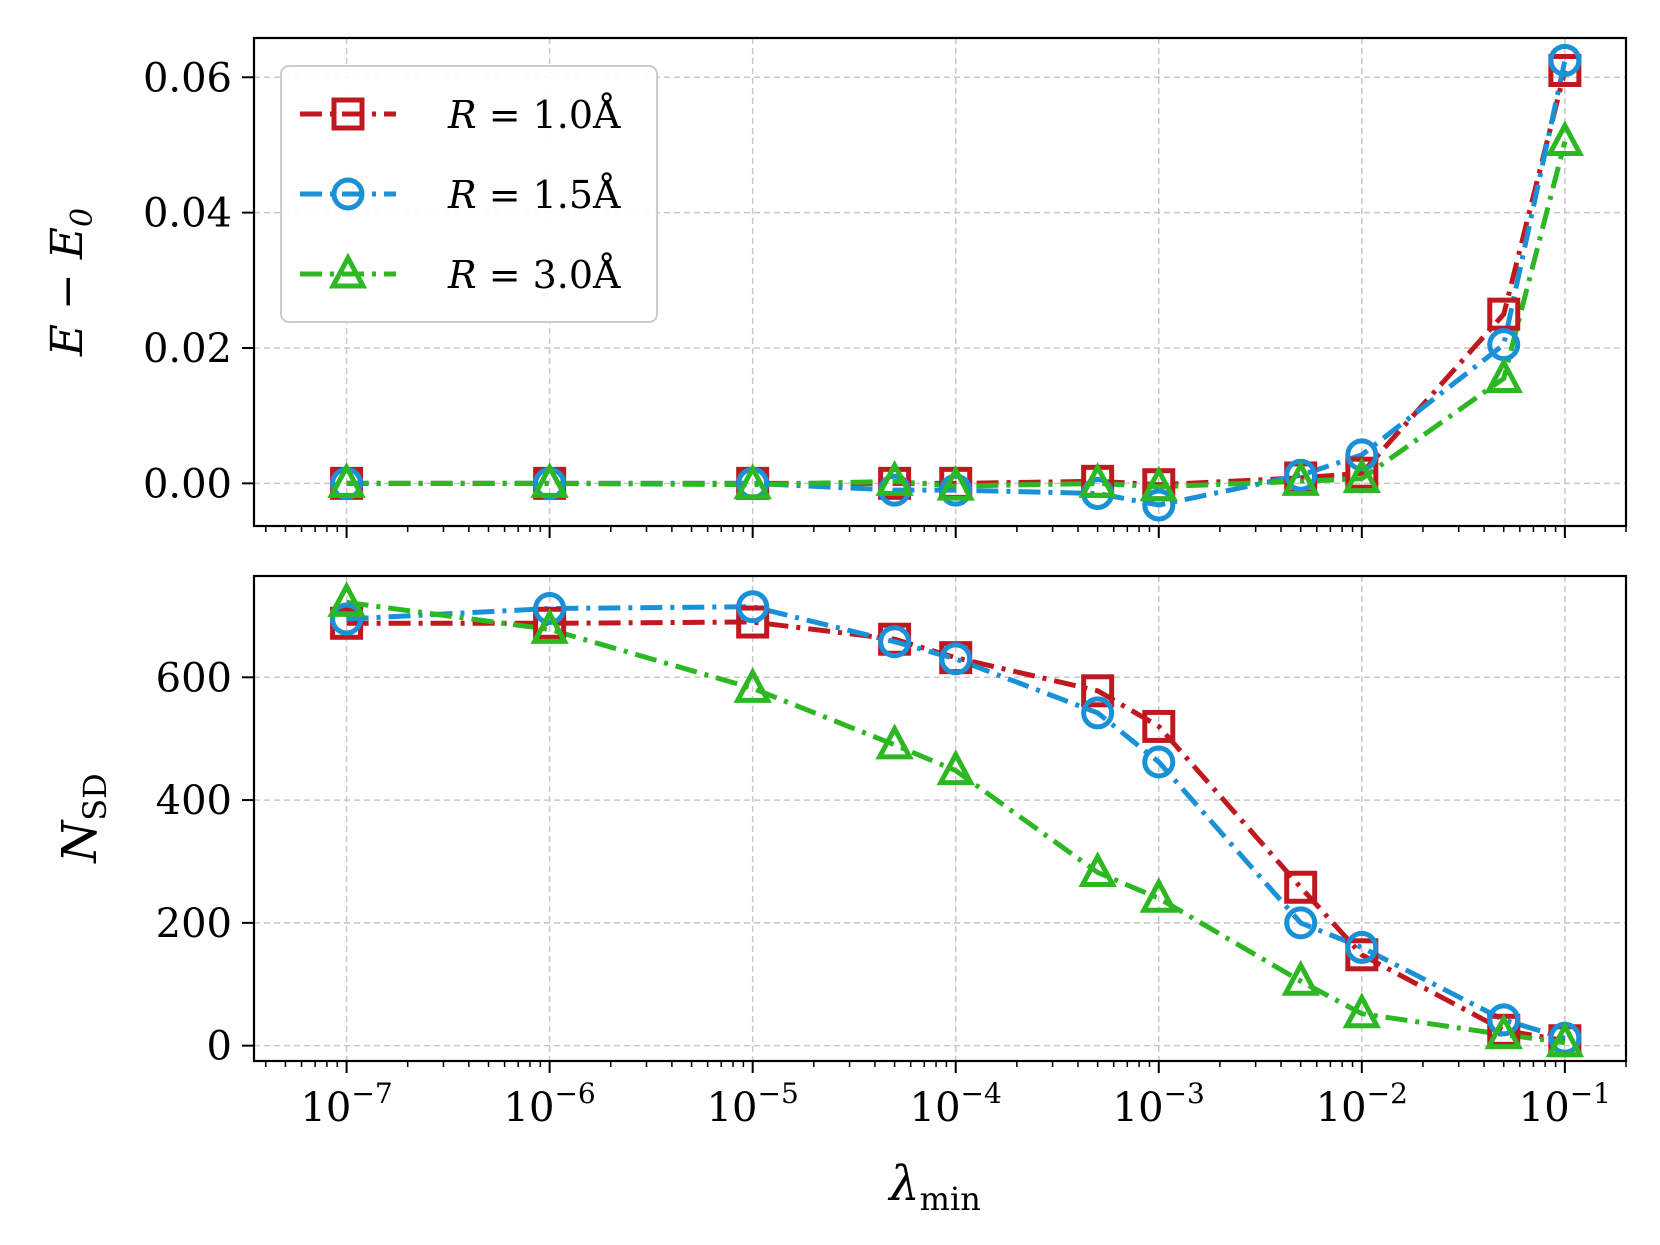 This screenshot has width=1660, height=1245. I want to click on xtick-label: 10⁻¹, so click(1565, 1104).